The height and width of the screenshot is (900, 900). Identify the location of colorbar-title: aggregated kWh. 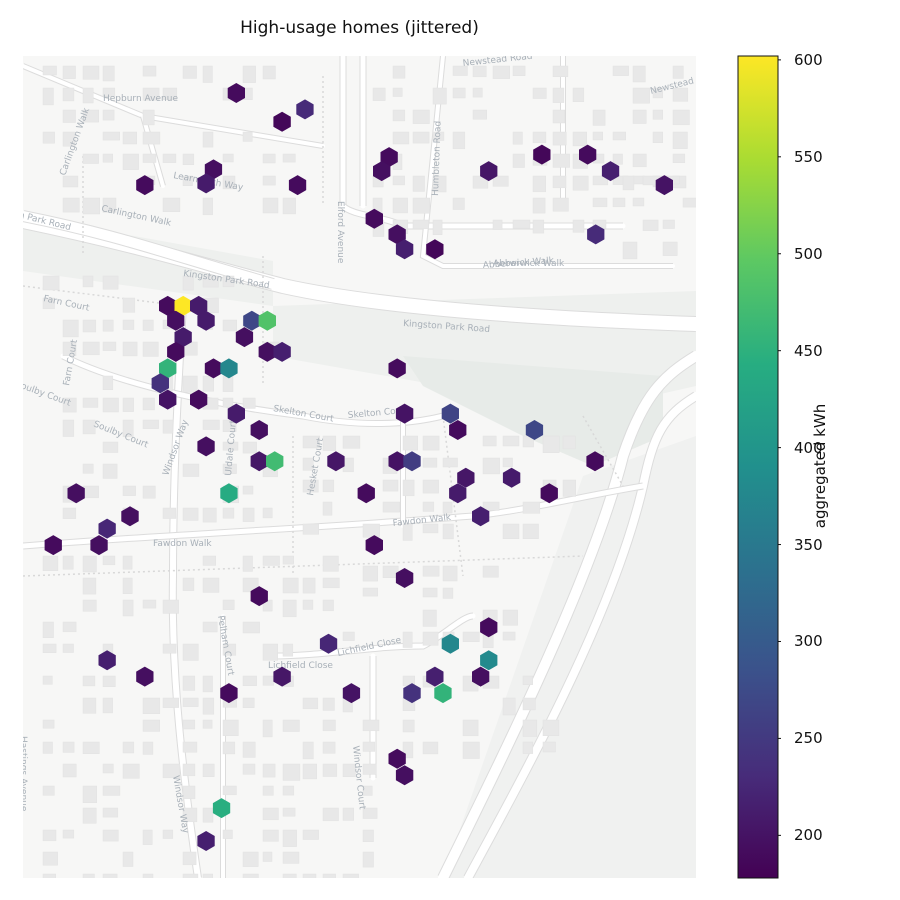
(820, 466).